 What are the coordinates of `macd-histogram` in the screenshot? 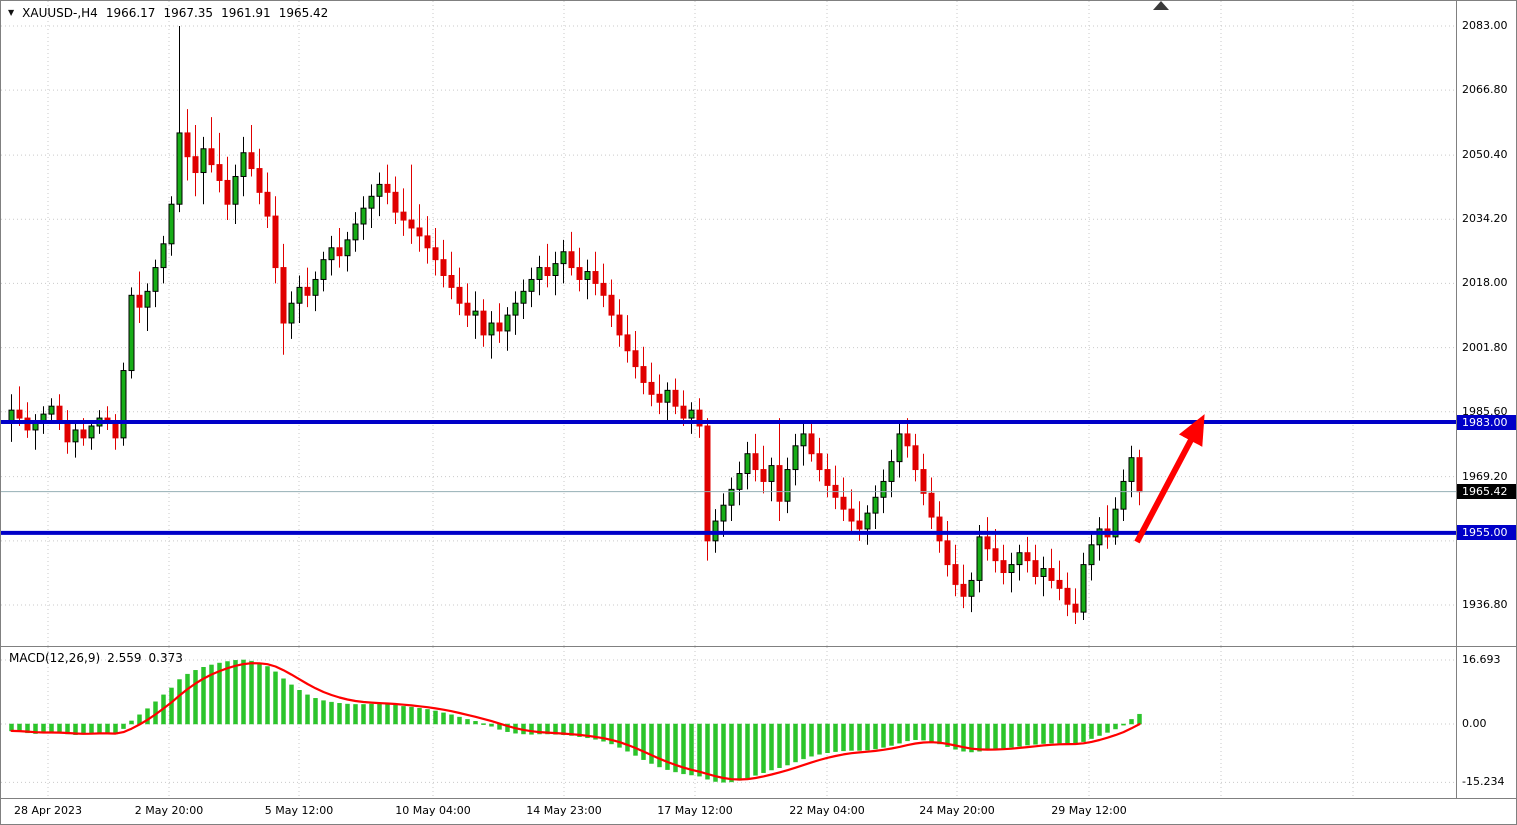 It's located at (575, 721).